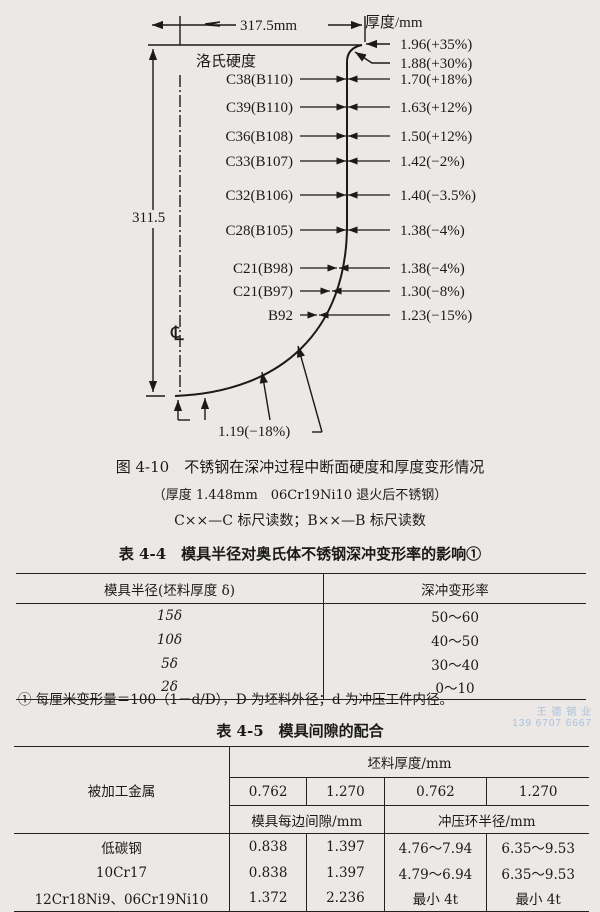  I want to click on hardness-reading: C33(B107), so click(260, 162).